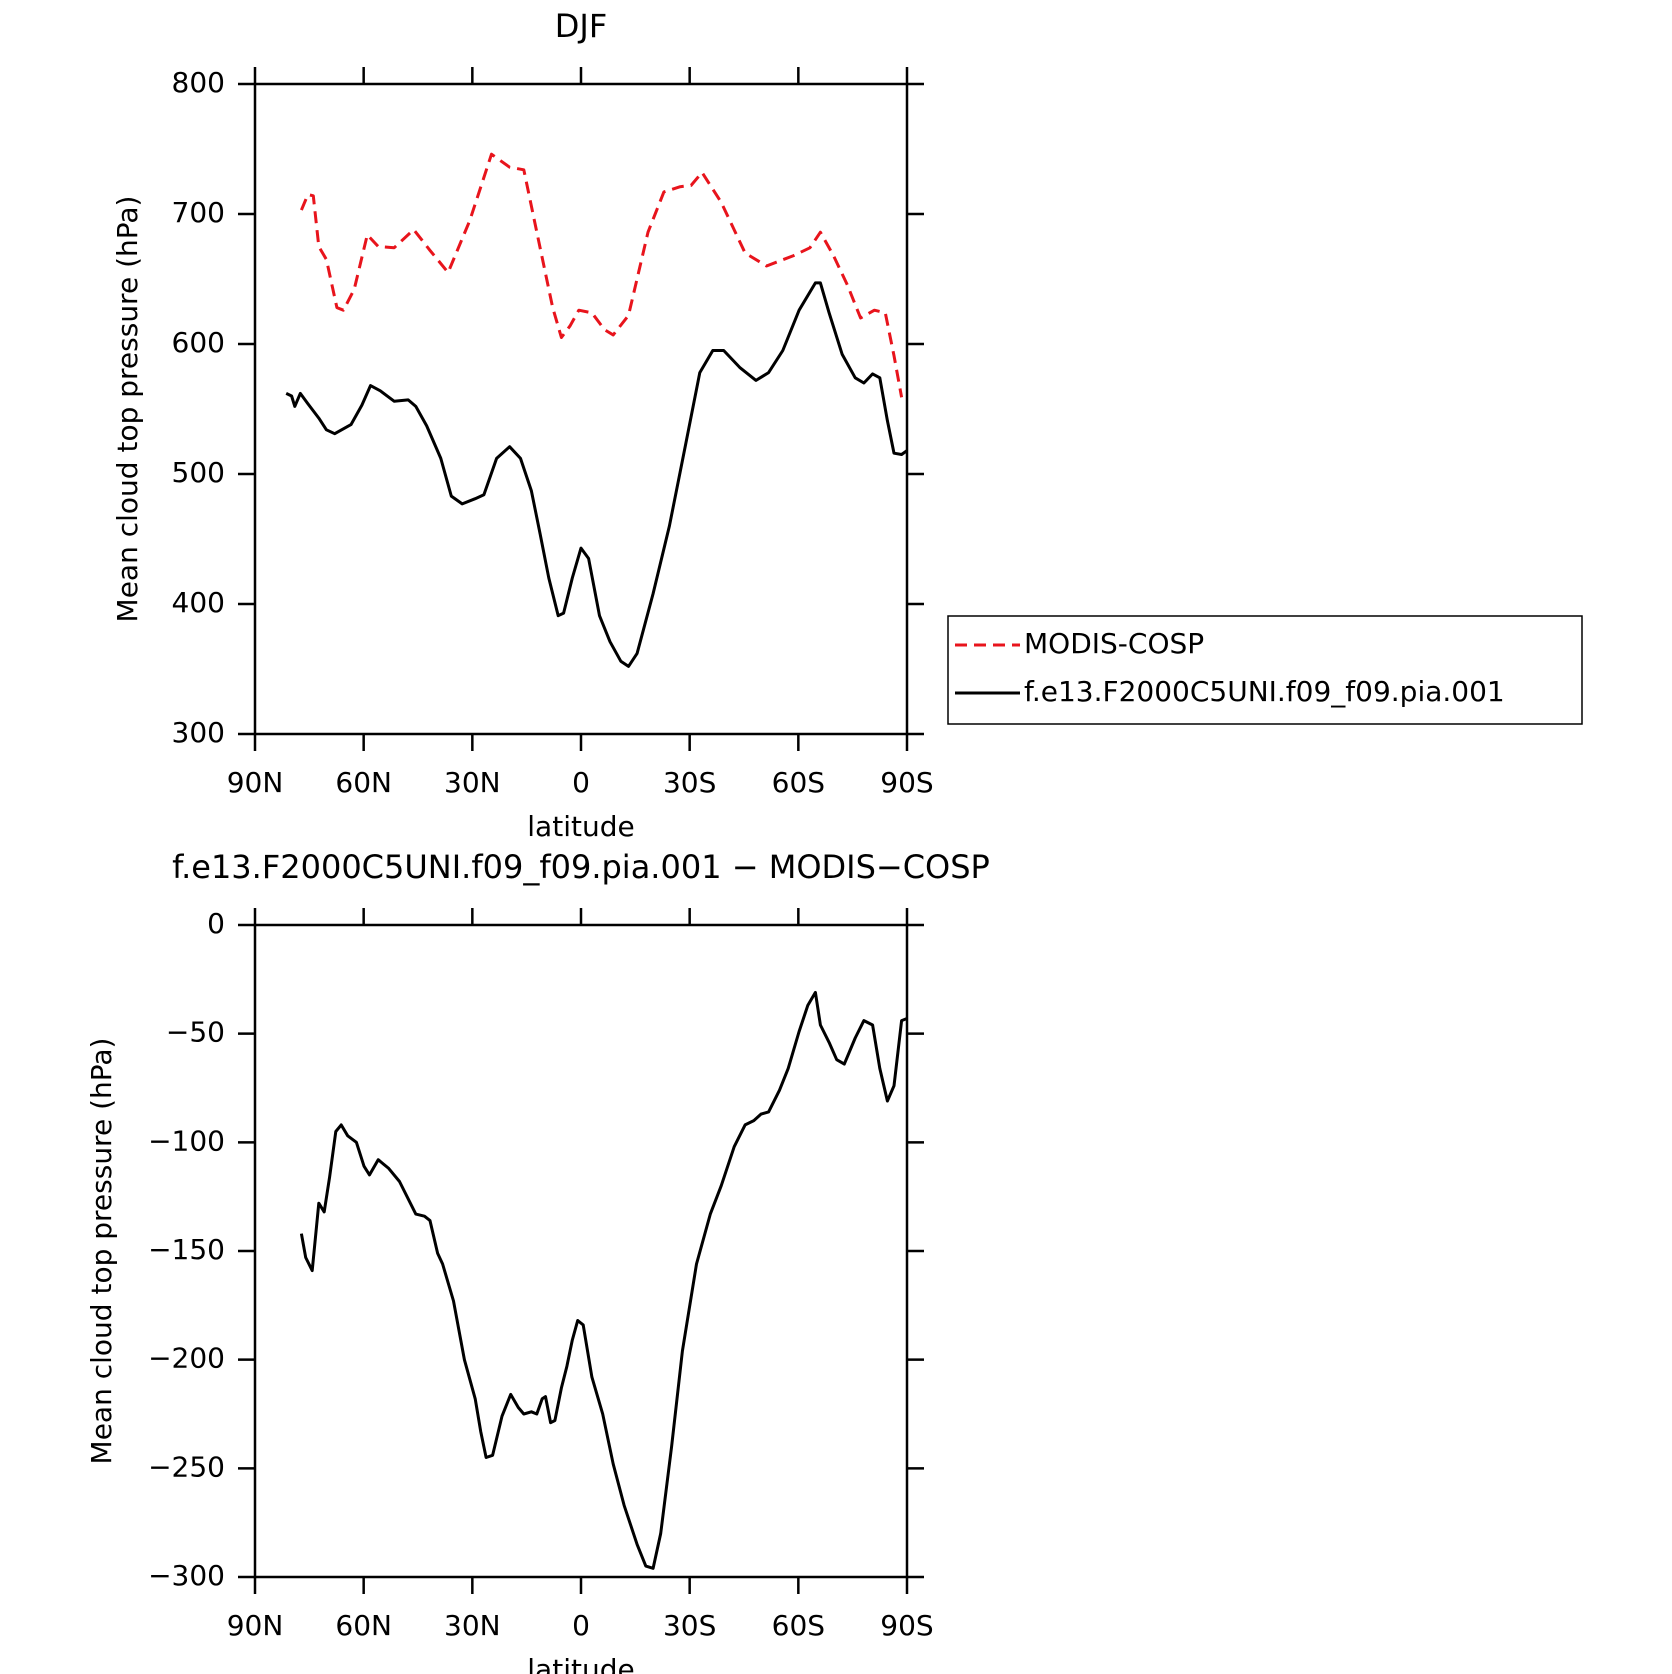 Image resolution: width=1672 pixels, height=1674 pixels. I want to click on legend-label: MODIS-COSP, so click(1114, 643).